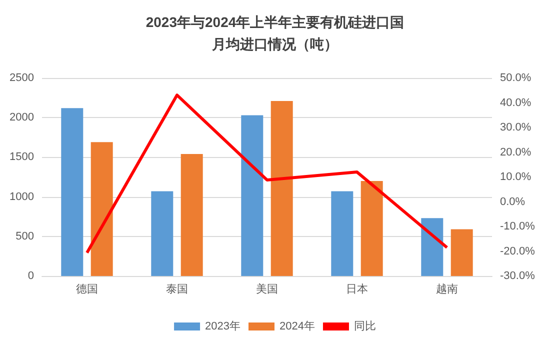 The height and width of the screenshot is (341, 550). Describe the element at coordinates (518, 276) in the screenshot. I see `y2-tick-label: -30.0%` at that location.